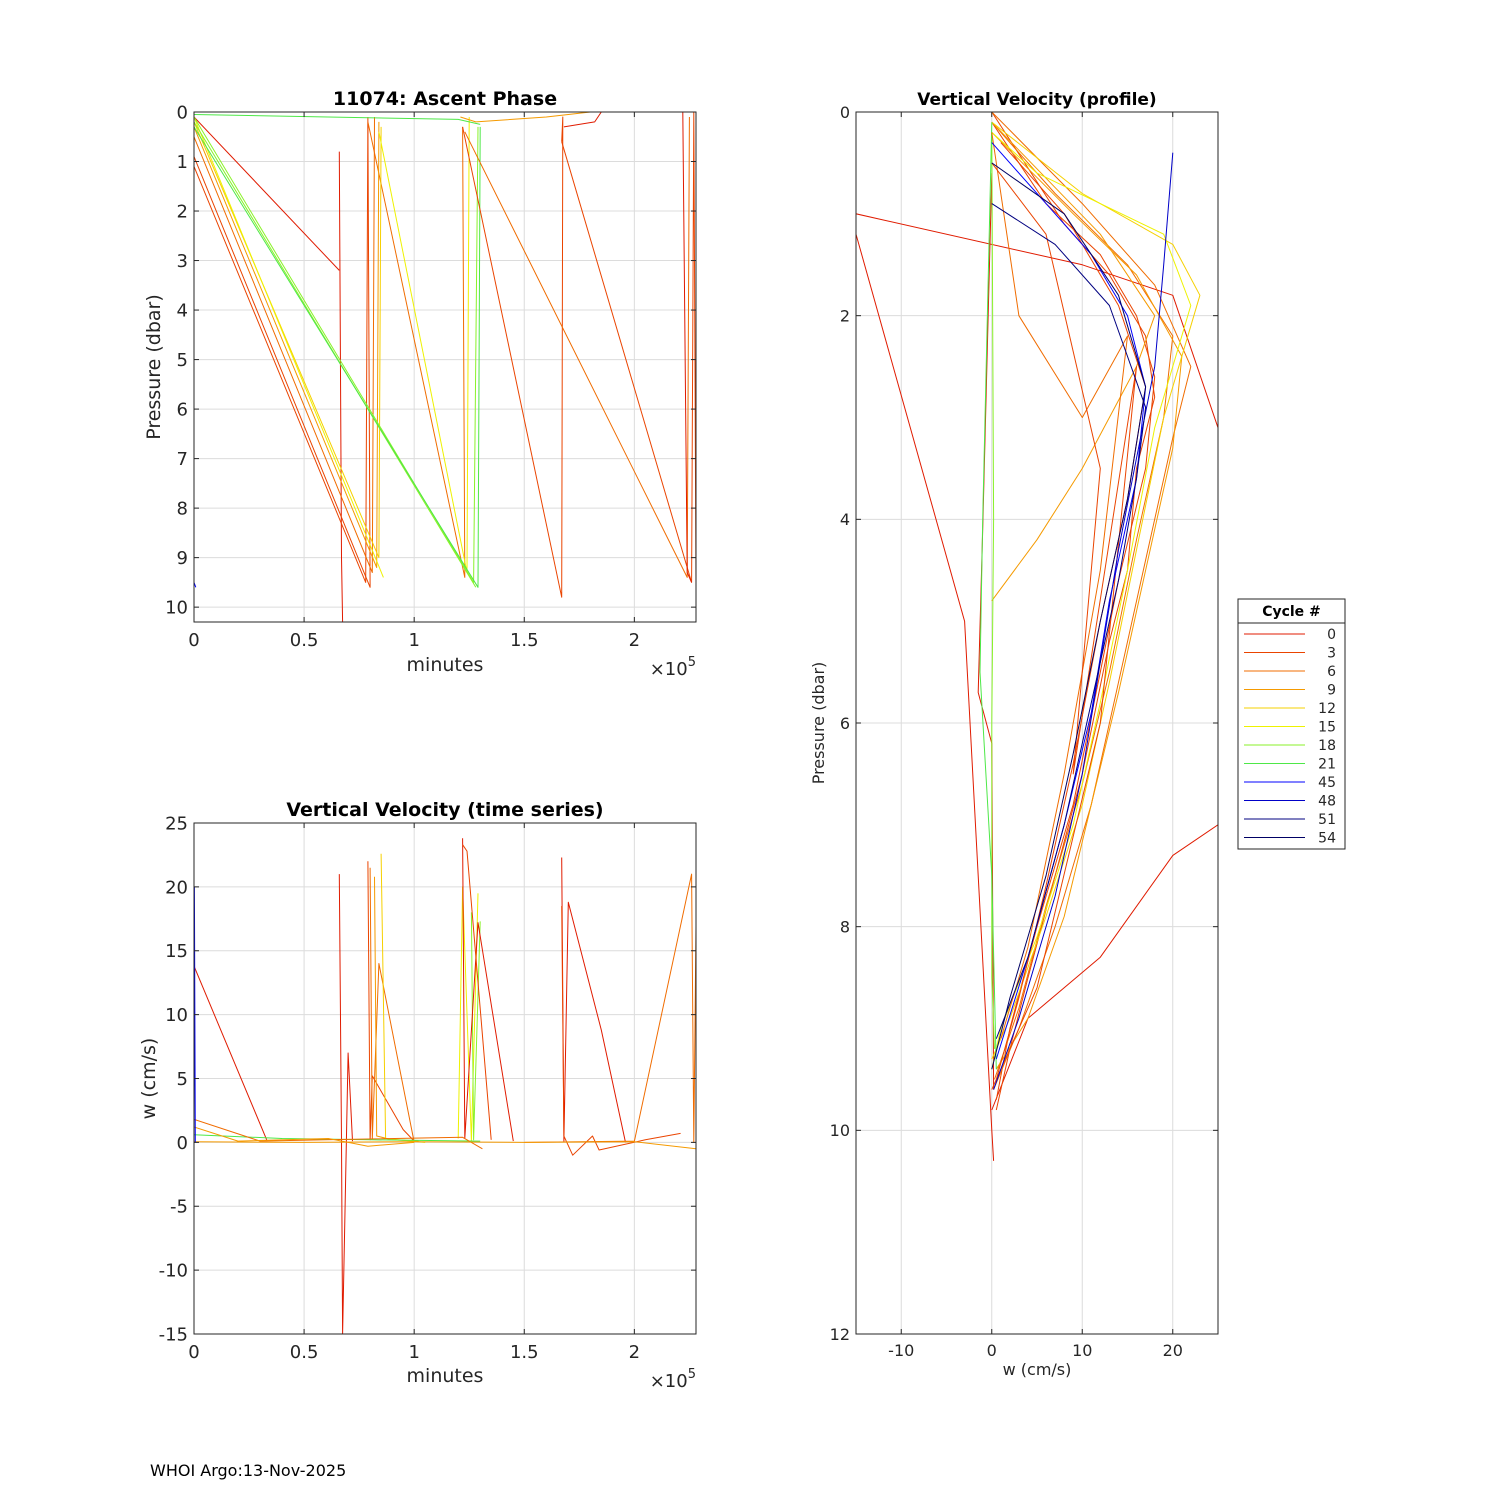 This screenshot has width=1500, height=1500. Describe the element at coordinates (1331, 691) in the screenshot. I see `legend-label-9: 9` at that location.